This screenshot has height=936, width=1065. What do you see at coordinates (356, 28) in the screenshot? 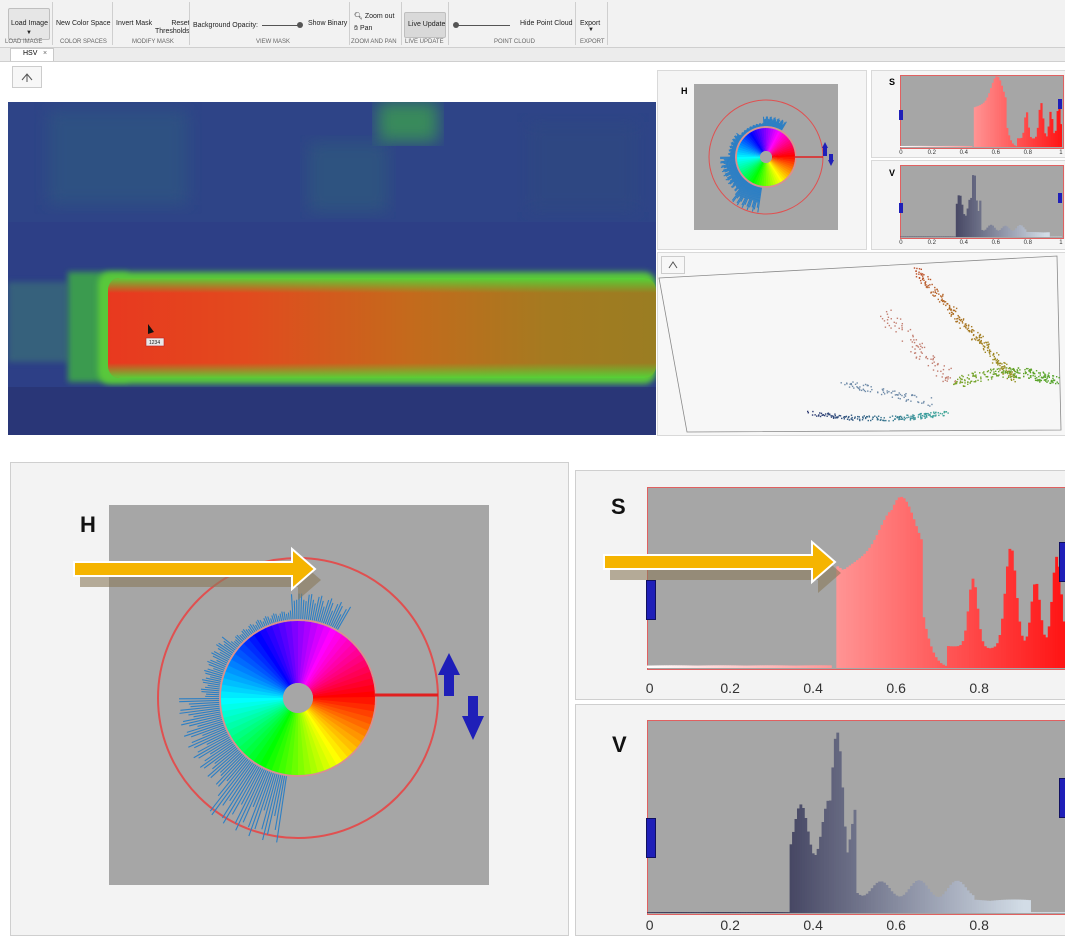
I see `pan-icon: ✋︎` at bounding box center [356, 28].